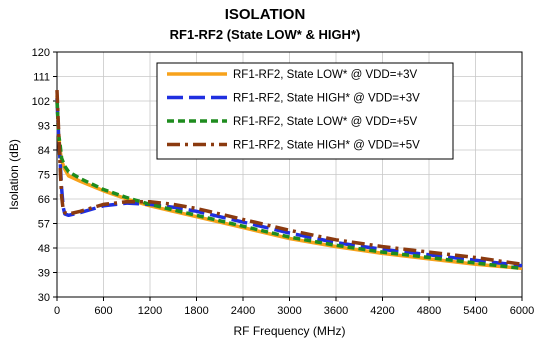 Image resolution: width=534 pixels, height=345 pixels. I want to click on y-tick-label: 120, so click(41, 53).